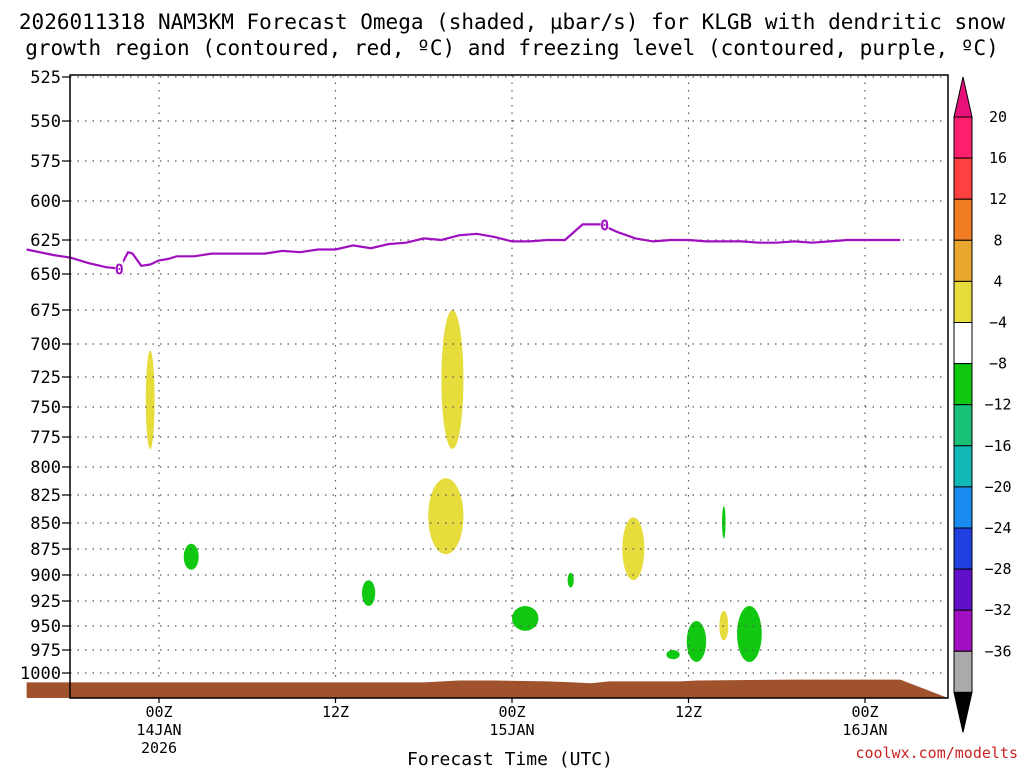 This screenshot has height=768, width=1024. What do you see at coordinates (45, 524) in the screenshot?
I see `y-tick-label-850: 850` at bounding box center [45, 524].